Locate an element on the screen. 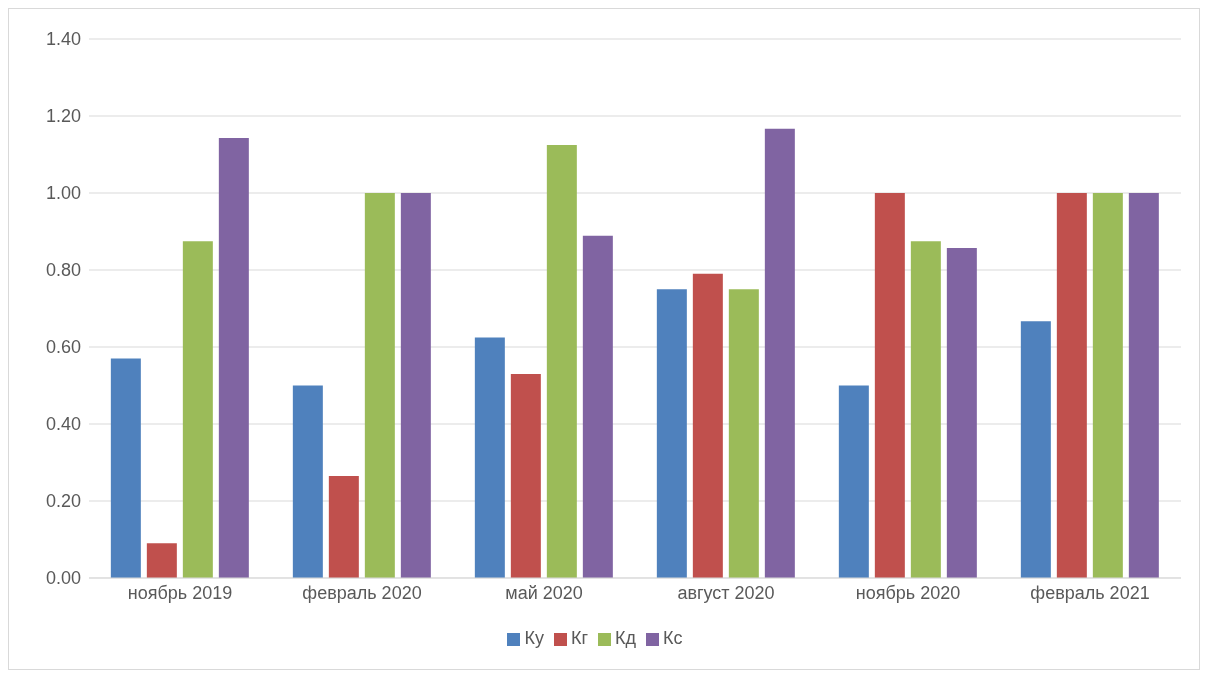 Image resolution: width=1211 pixels, height=673 pixels. x-tick-label: май 2020 is located at coordinates (544, 592).